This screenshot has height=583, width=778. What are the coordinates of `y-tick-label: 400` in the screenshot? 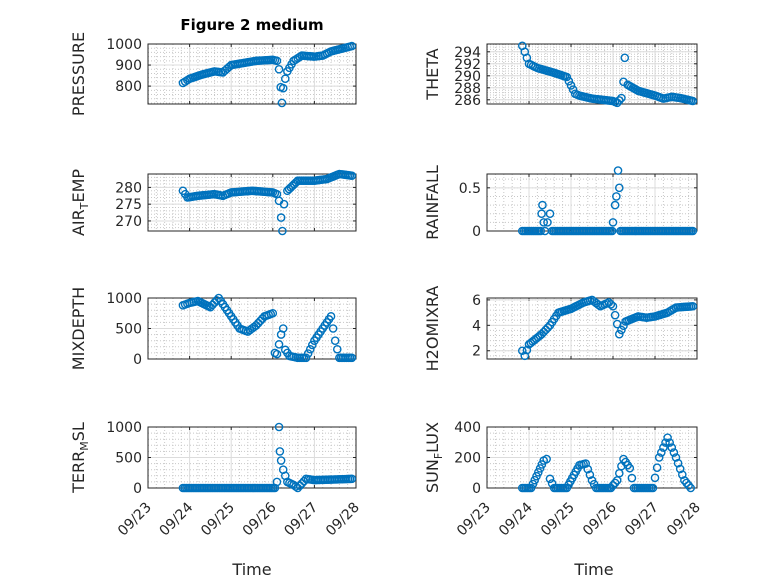 It's located at (467, 428).